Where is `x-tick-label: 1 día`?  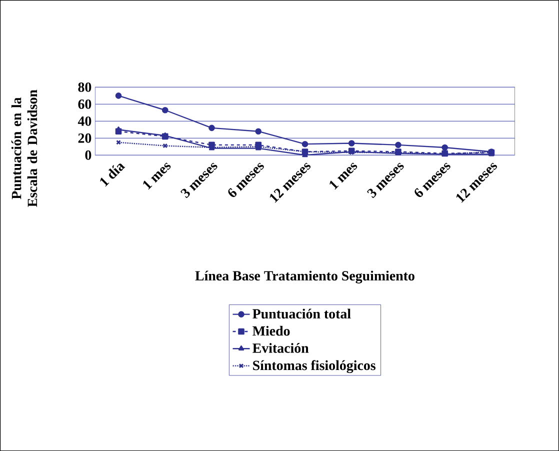 x-tick-label: 1 día is located at coordinates (113, 175).